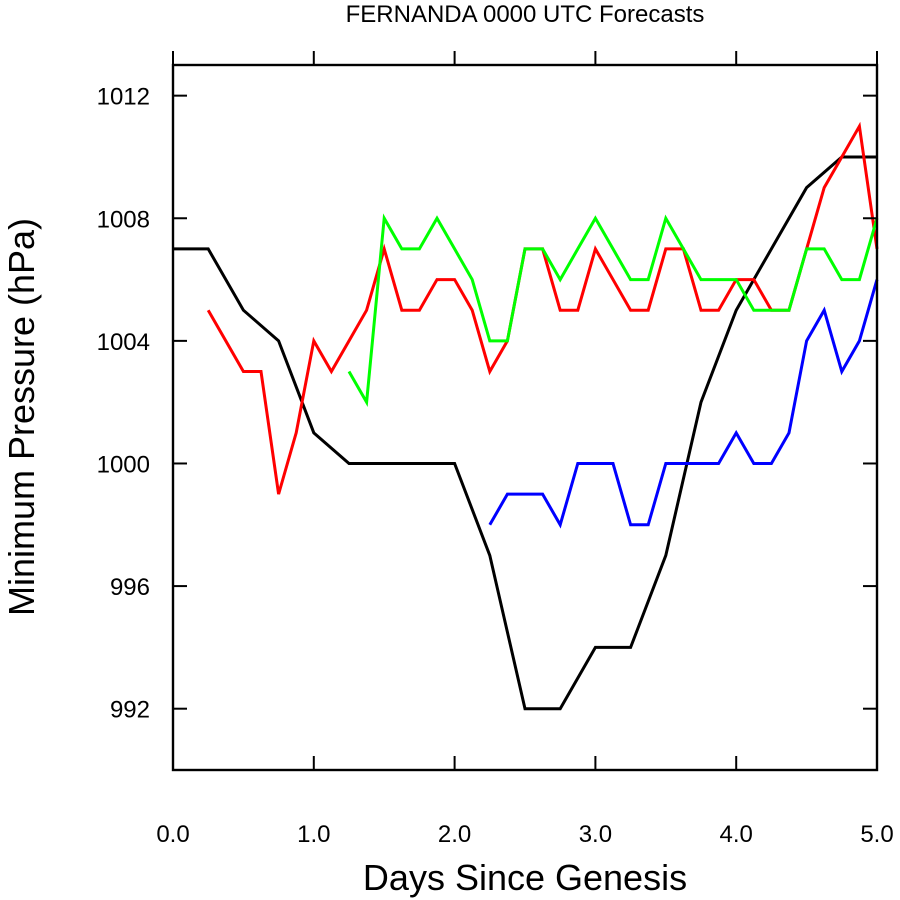 This screenshot has width=900, height=900. I want to click on y-tick-label-4: 1008, so click(123, 219).